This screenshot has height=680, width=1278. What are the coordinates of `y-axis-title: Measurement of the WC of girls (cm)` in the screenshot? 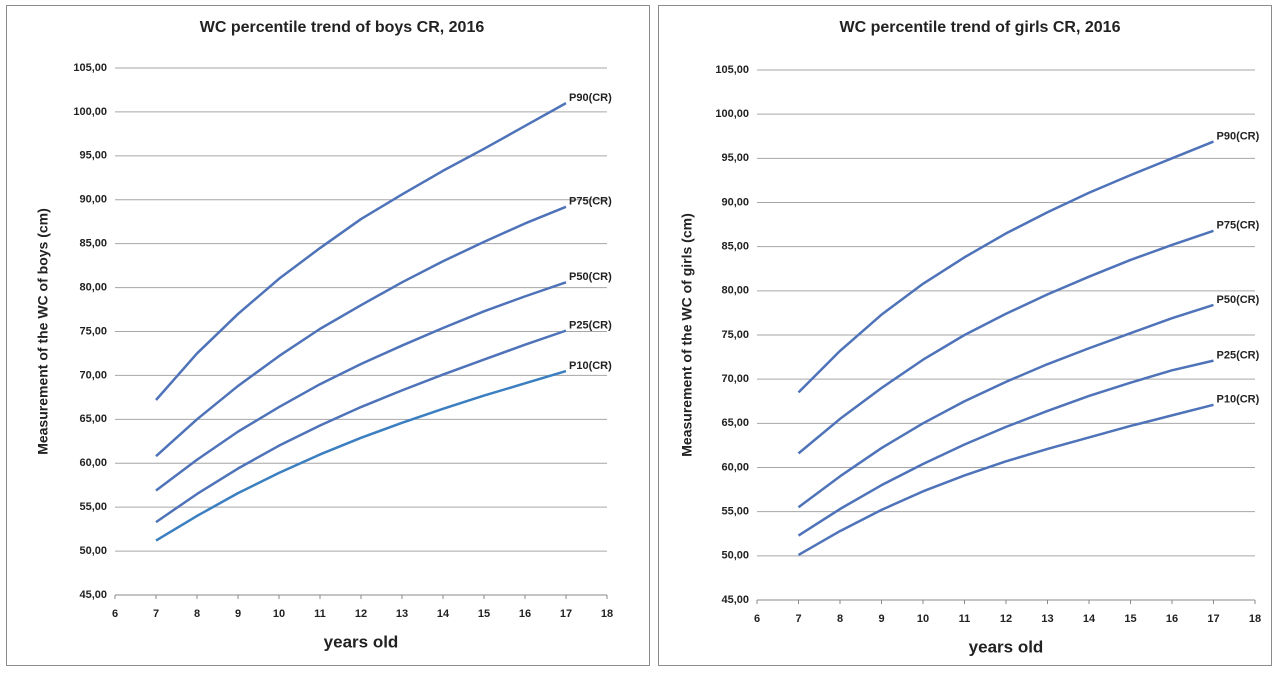 It's located at (687, 334).